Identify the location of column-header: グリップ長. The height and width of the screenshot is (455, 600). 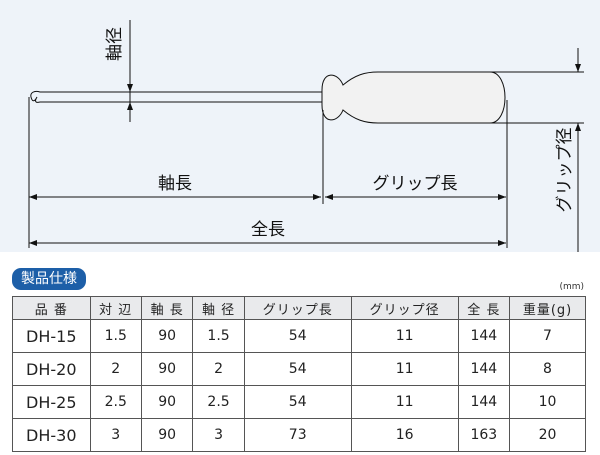
(297, 308).